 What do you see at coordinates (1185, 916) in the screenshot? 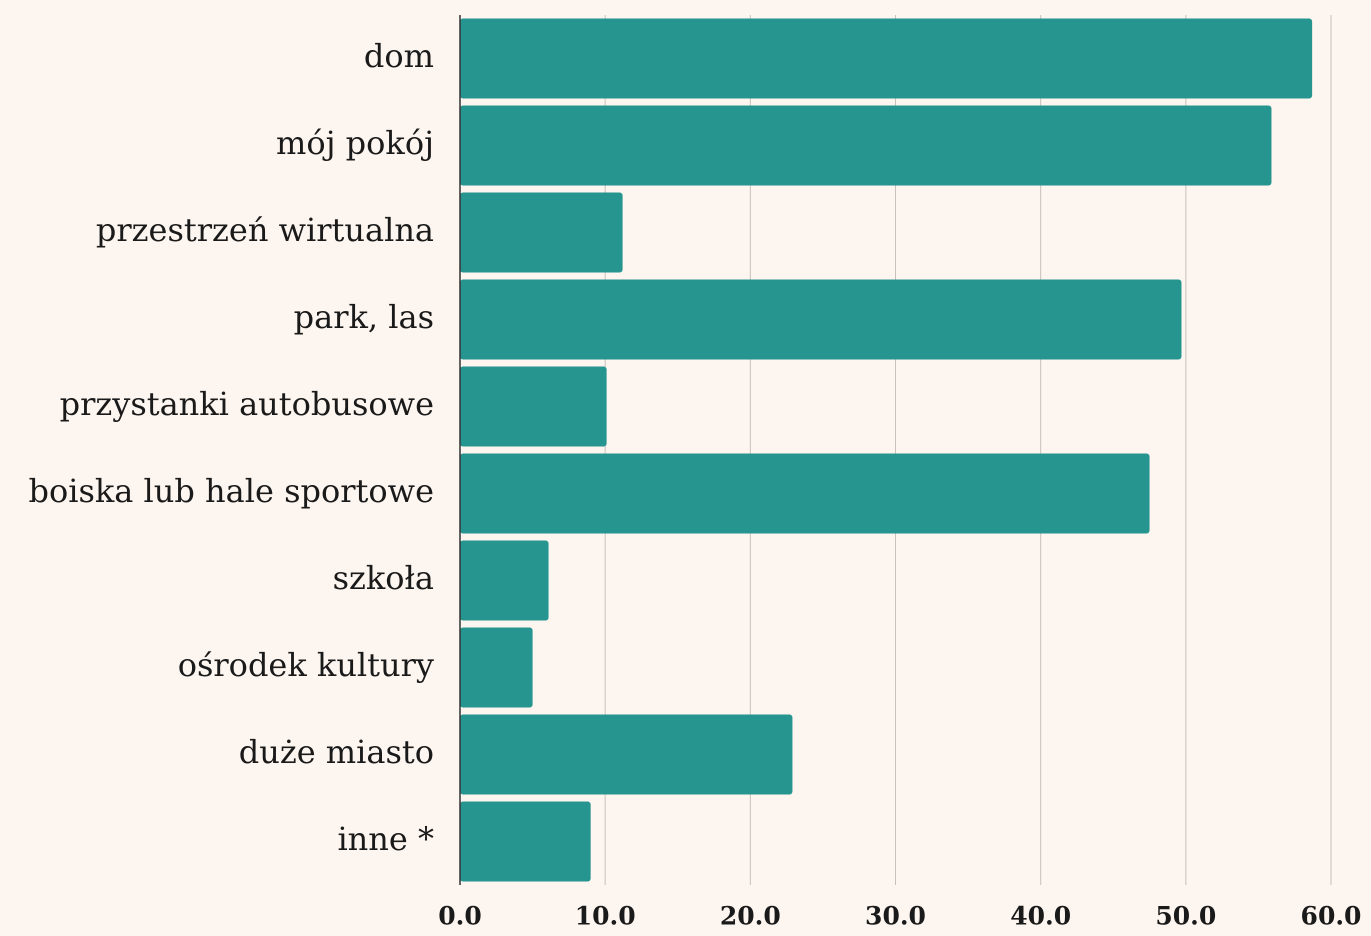
I see `x-tick-label: 50.0` at bounding box center [1185, 916].